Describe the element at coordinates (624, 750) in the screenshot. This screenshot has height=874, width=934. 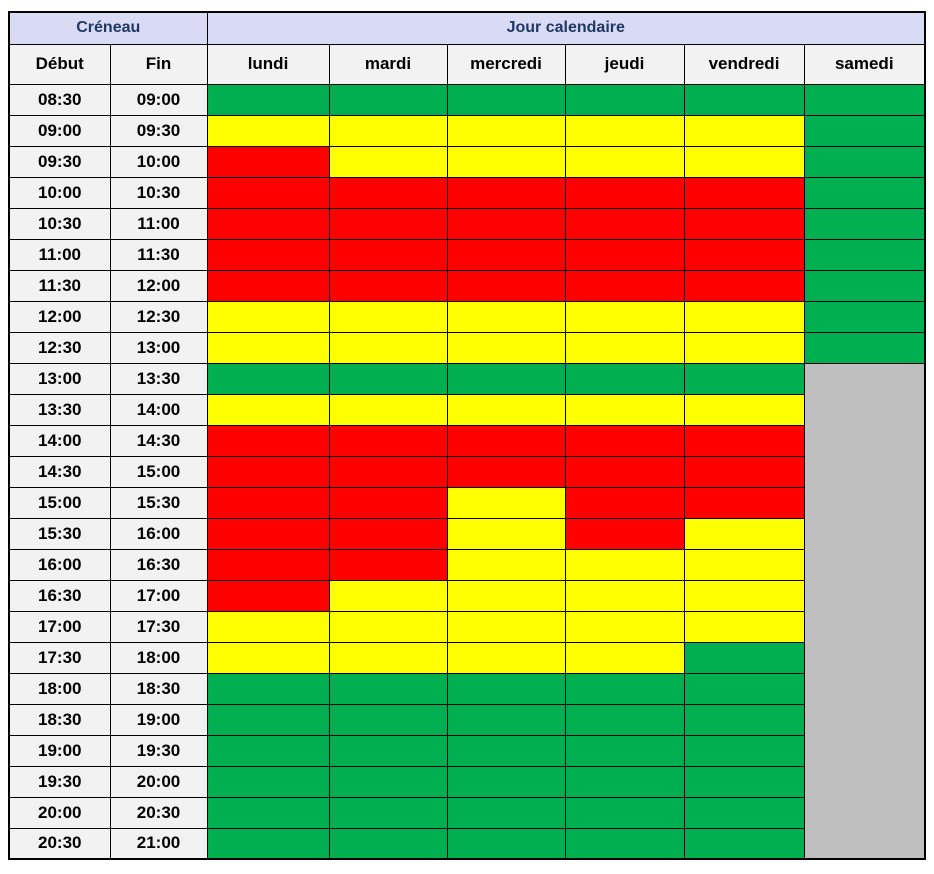
I see `slot-cell-jeudi-1900` at that location.